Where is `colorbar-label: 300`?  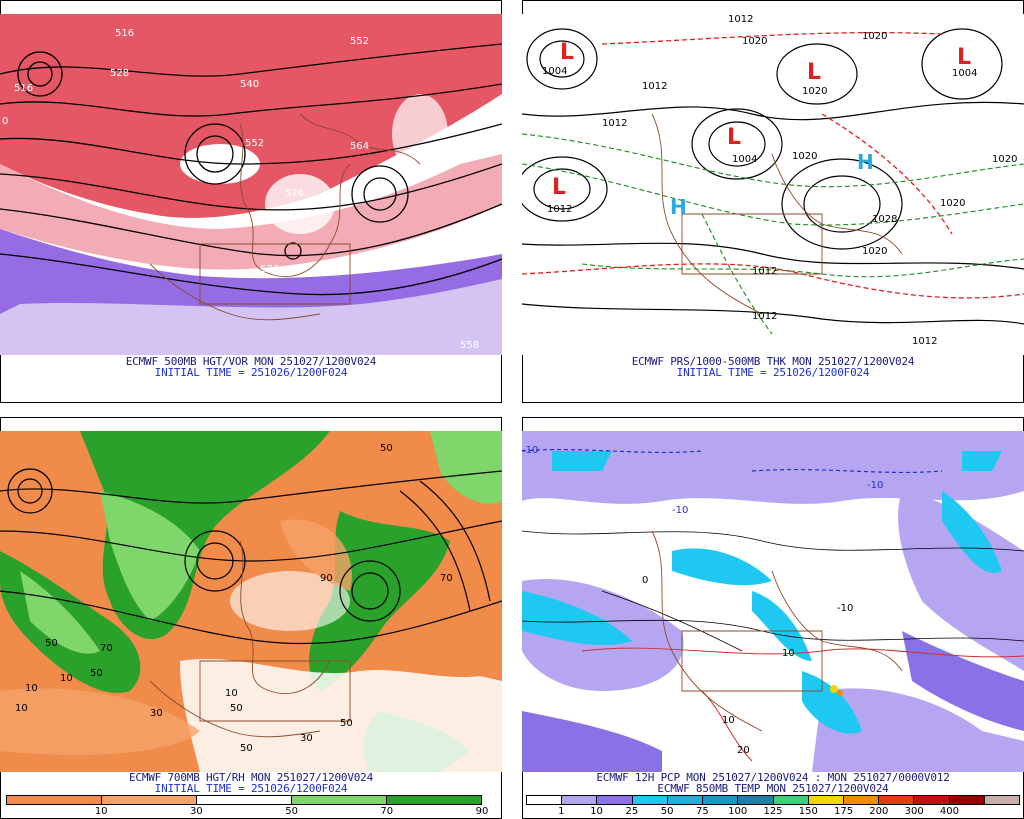
colorbar-label: 300 is located at coordinates (914, 811).